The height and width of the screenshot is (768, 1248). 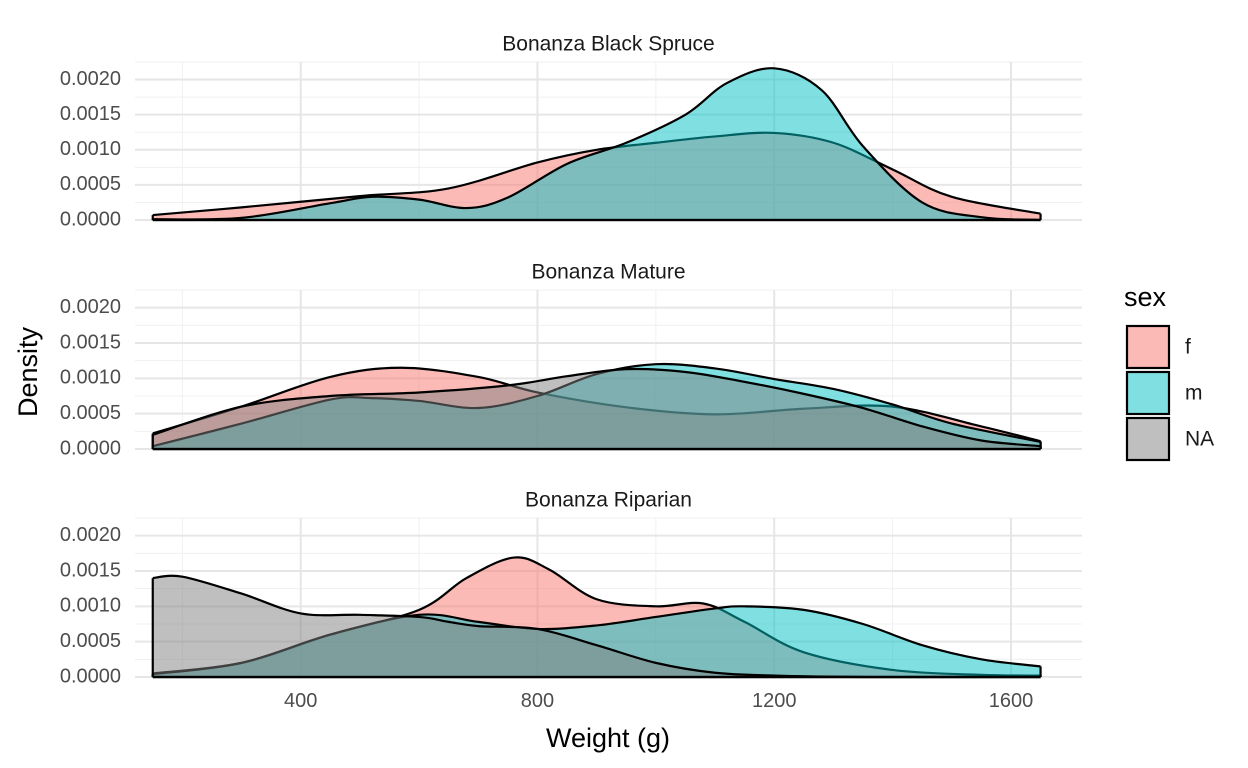 What do you see at coordinates (1148, 347) in the screenshot?
I see `legend-key-f` at bounding box center [1148, 347].